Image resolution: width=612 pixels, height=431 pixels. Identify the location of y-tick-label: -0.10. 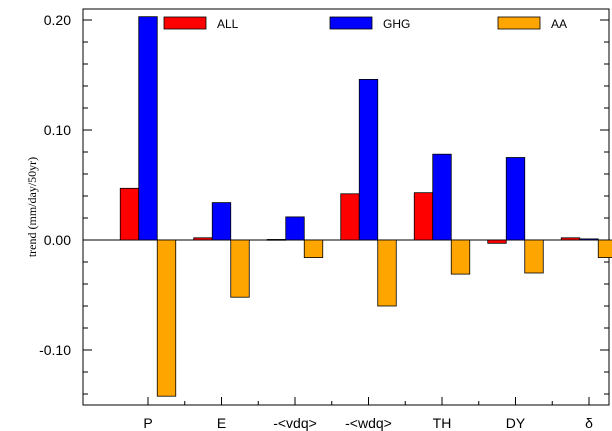
(55, 350).